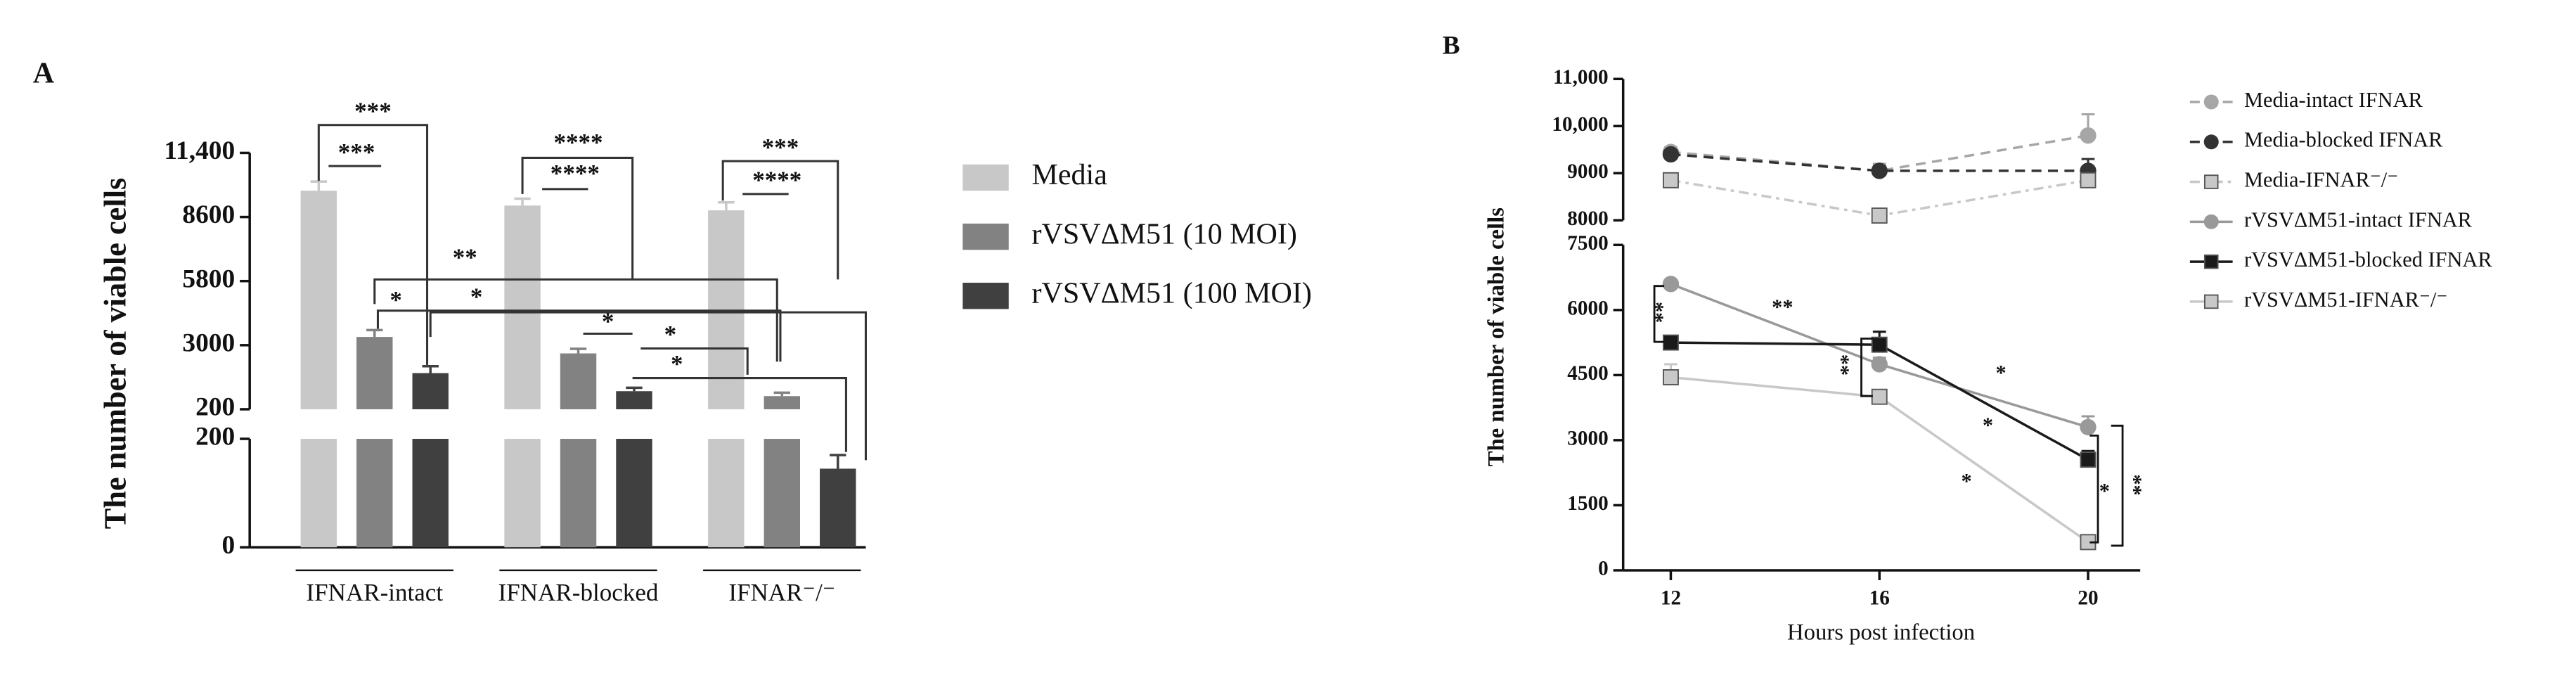  What do you see at coordinates (44, 73) in the screenshot?
I see `panel-label: A` at bounding box center [44, 73].